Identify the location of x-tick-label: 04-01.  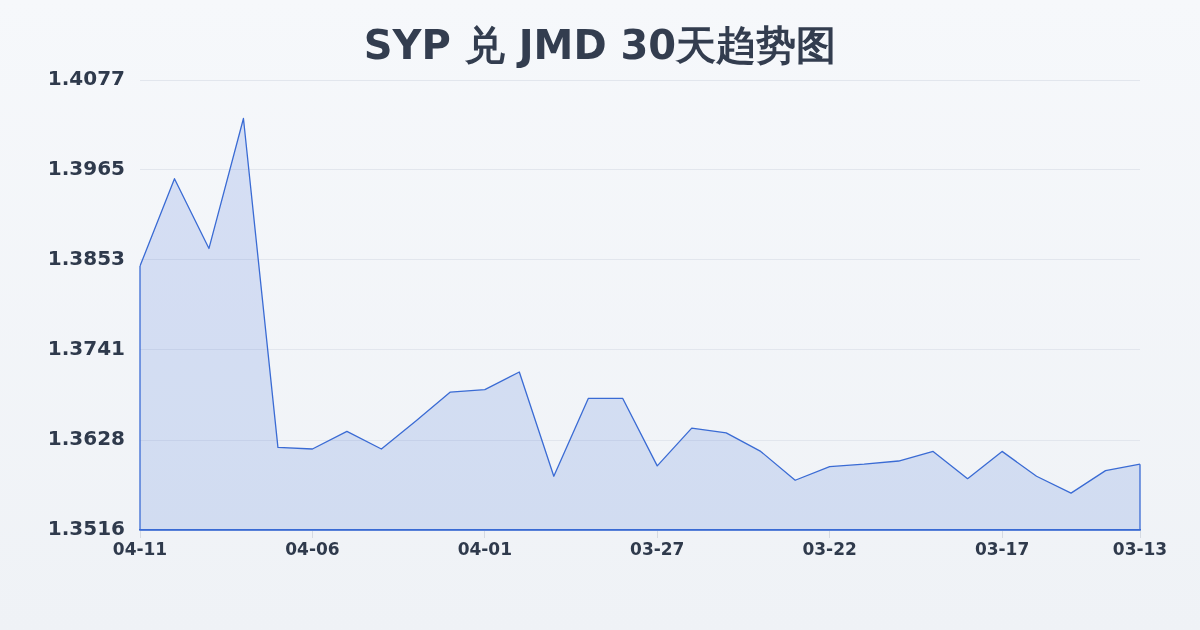
(485, 548).